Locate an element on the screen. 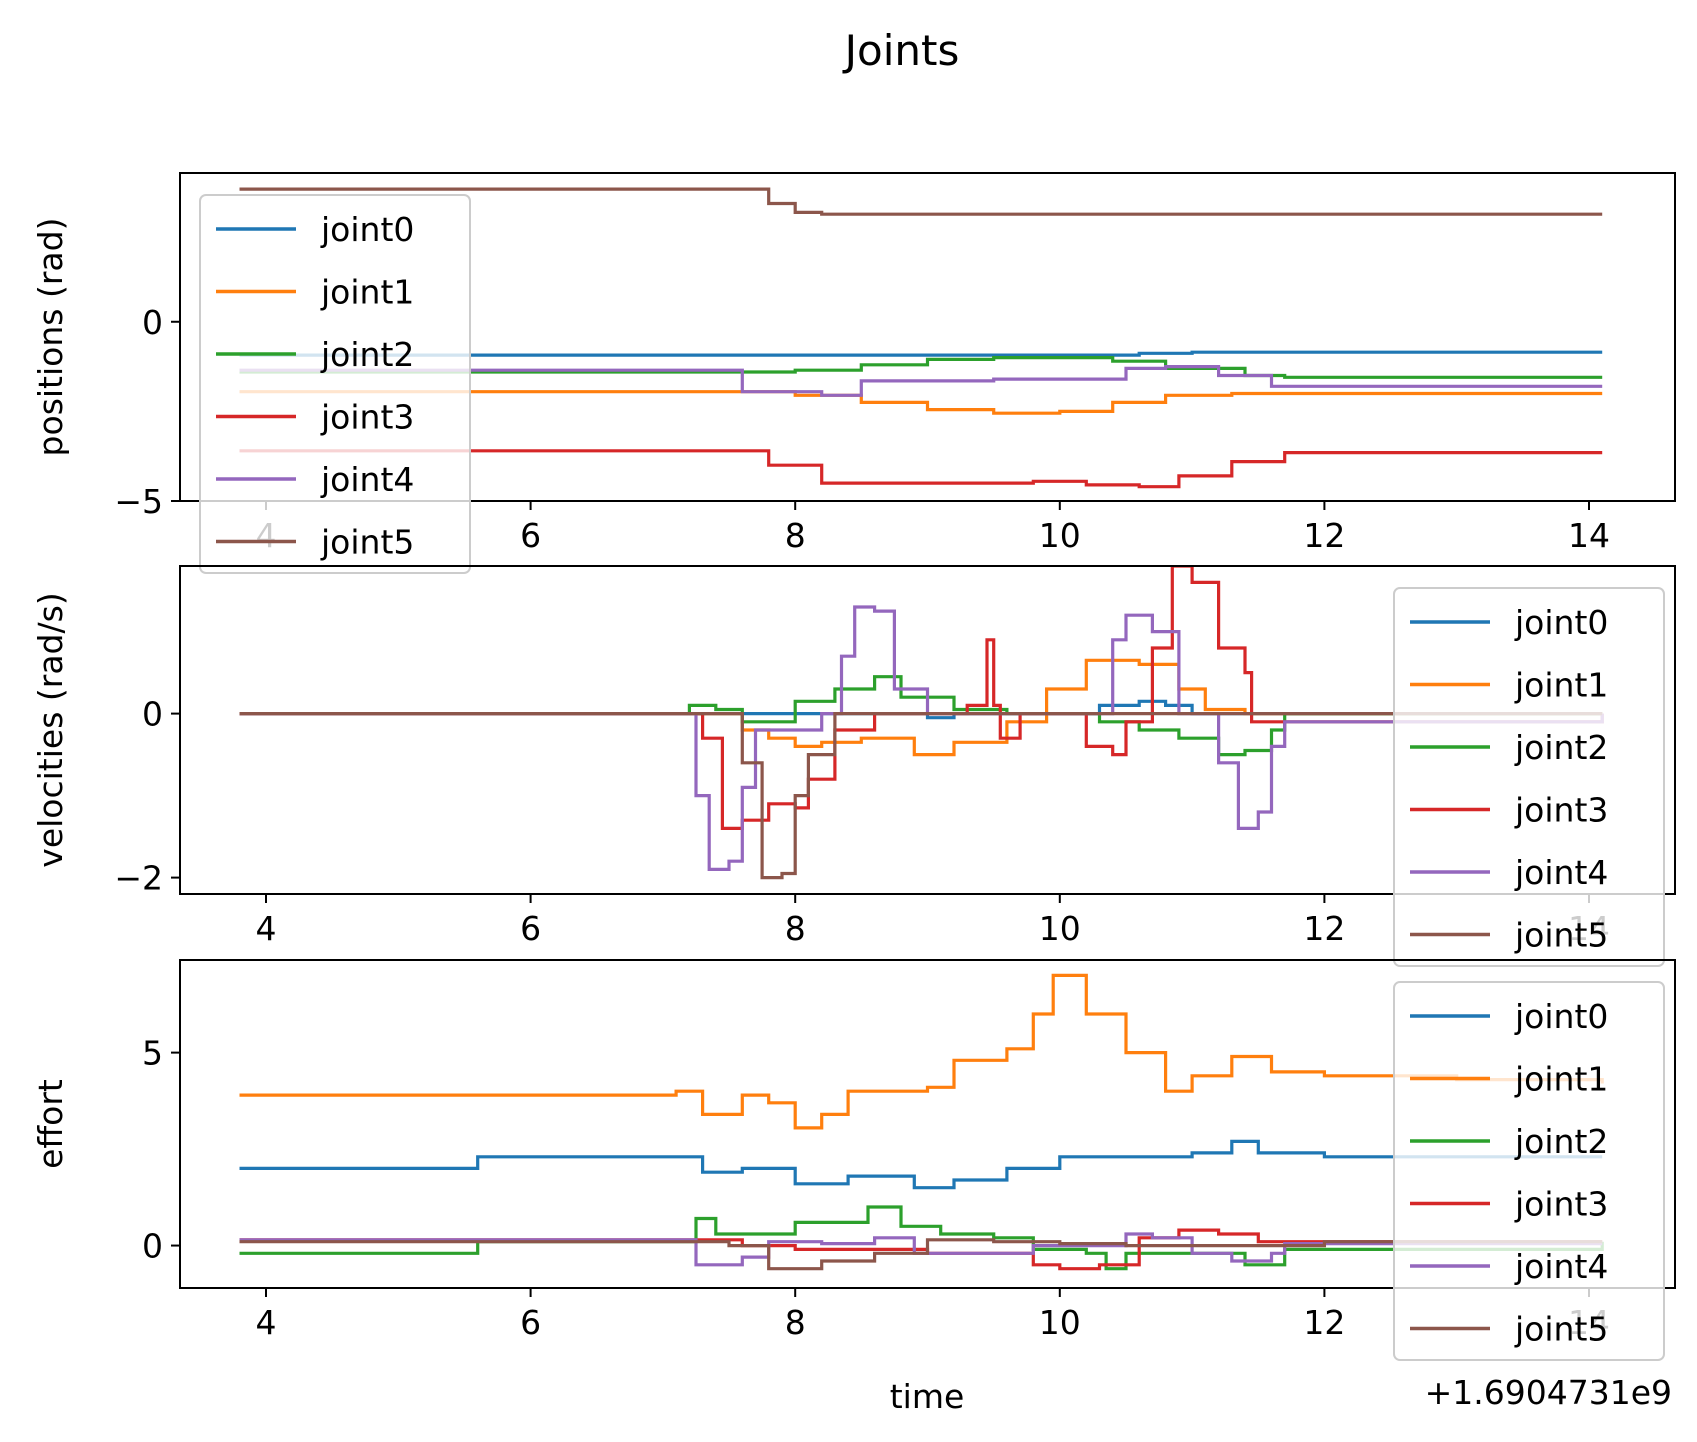  effort-legend-label-joint4: joint4 is located at coordinates (1561, 1266).